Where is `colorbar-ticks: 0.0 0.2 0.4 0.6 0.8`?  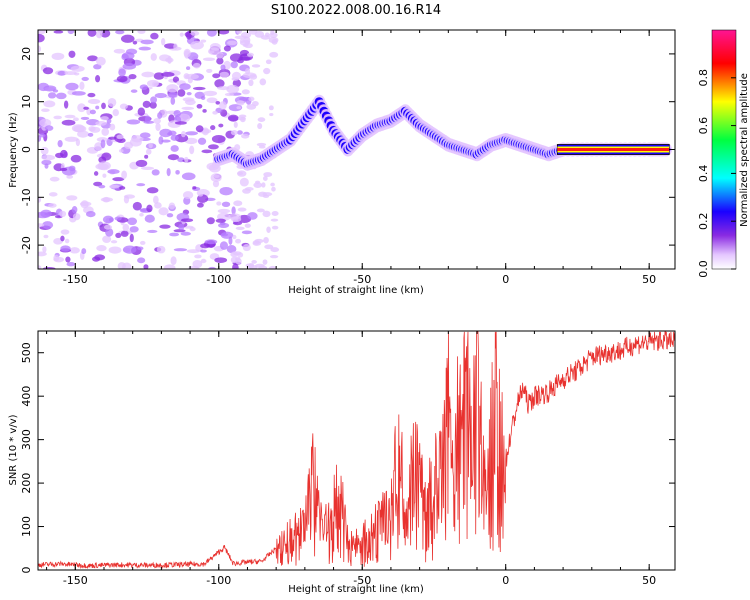
colorbar-ticks: 0.0 0.2 0.4 0.6 0.8 is located at coordinates (716, 173).